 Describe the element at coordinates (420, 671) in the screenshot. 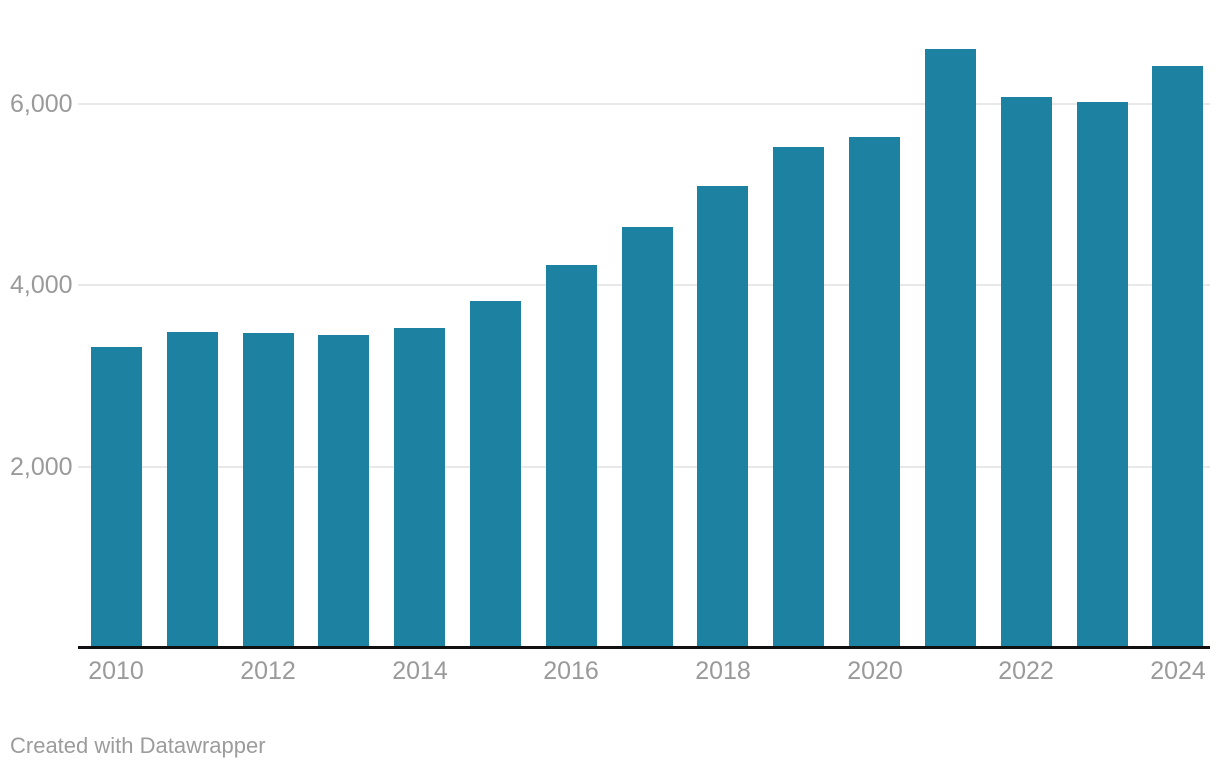

I see `x-axis-label-2014: 2014` at that location.